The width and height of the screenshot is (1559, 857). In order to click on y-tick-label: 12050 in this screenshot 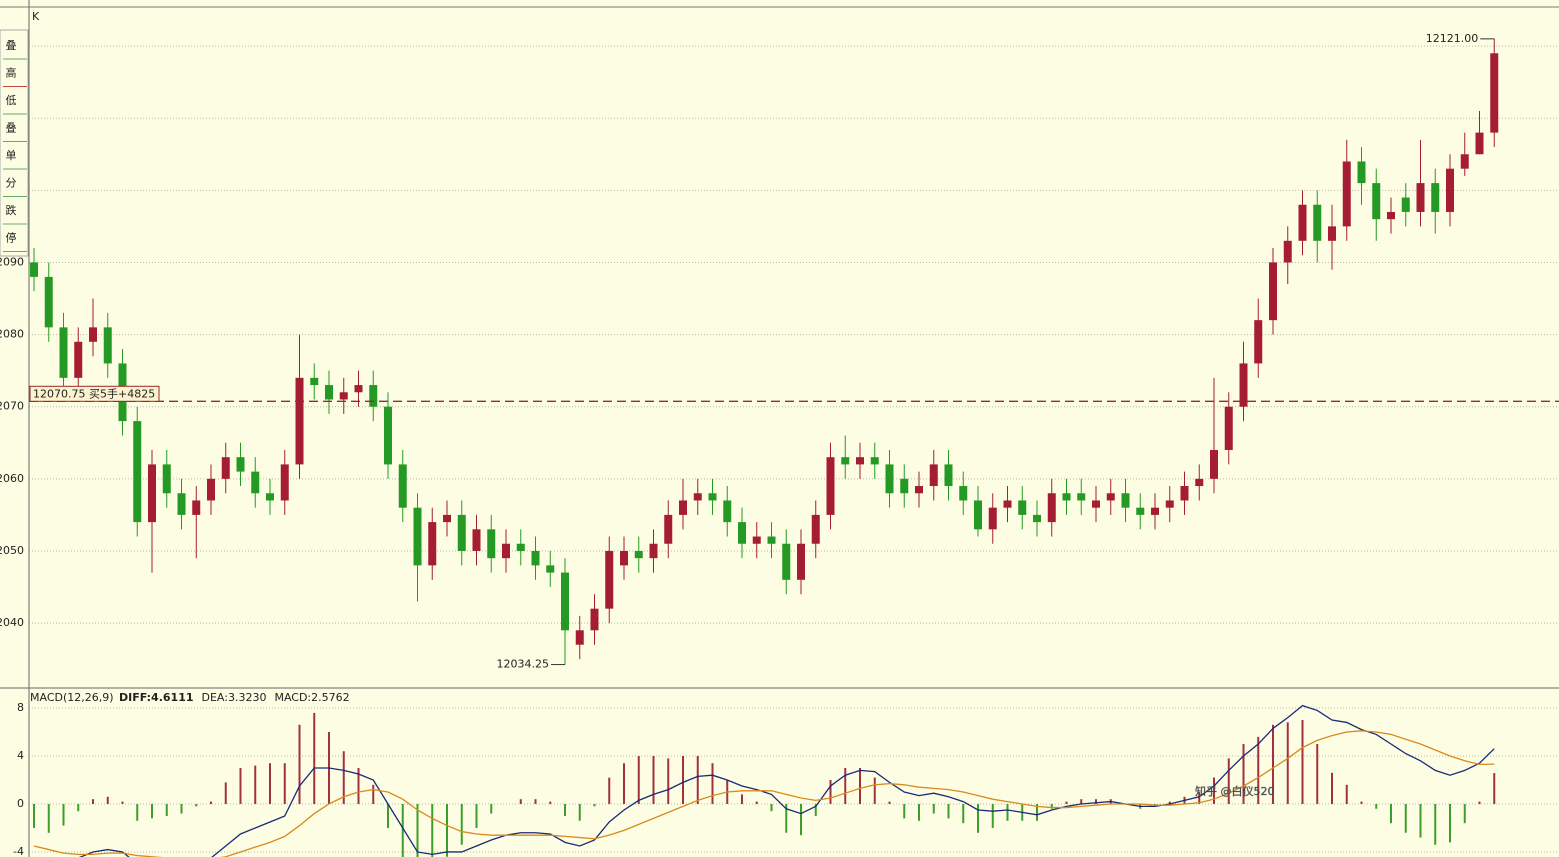, I will do `click(12, 550)`.